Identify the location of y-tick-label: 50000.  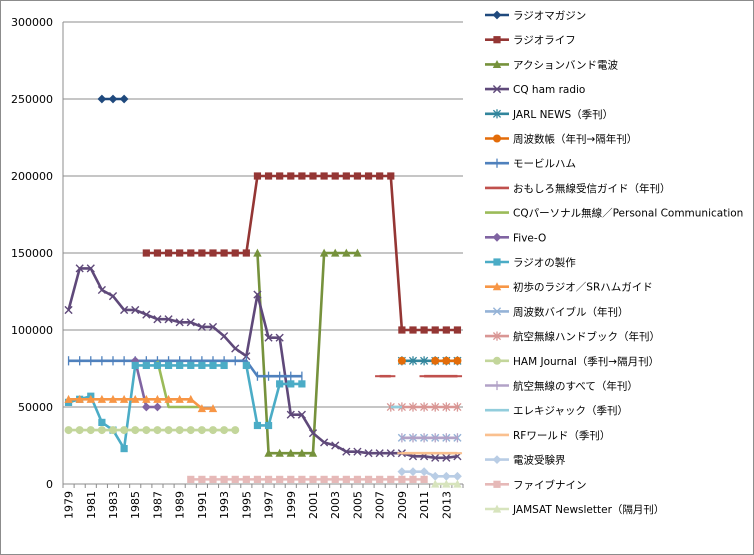
(35, 407).